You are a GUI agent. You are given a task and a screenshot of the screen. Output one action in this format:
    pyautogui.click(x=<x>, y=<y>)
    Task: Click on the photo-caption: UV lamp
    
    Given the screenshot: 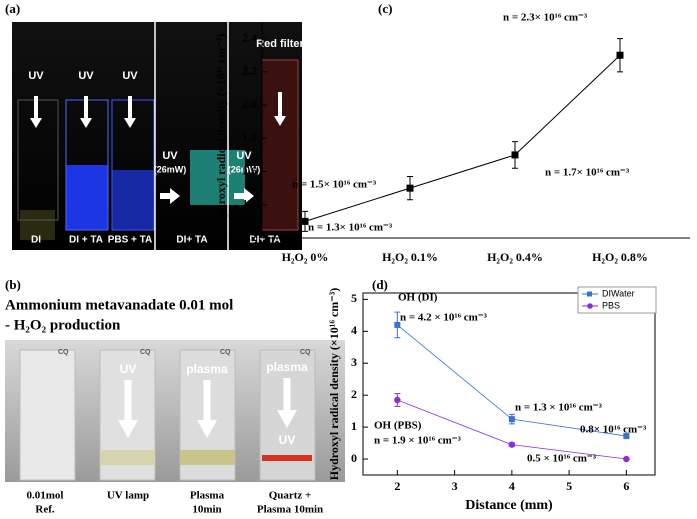 What is the action you would take?
    pyautogui.click(x=128, y=496)
    